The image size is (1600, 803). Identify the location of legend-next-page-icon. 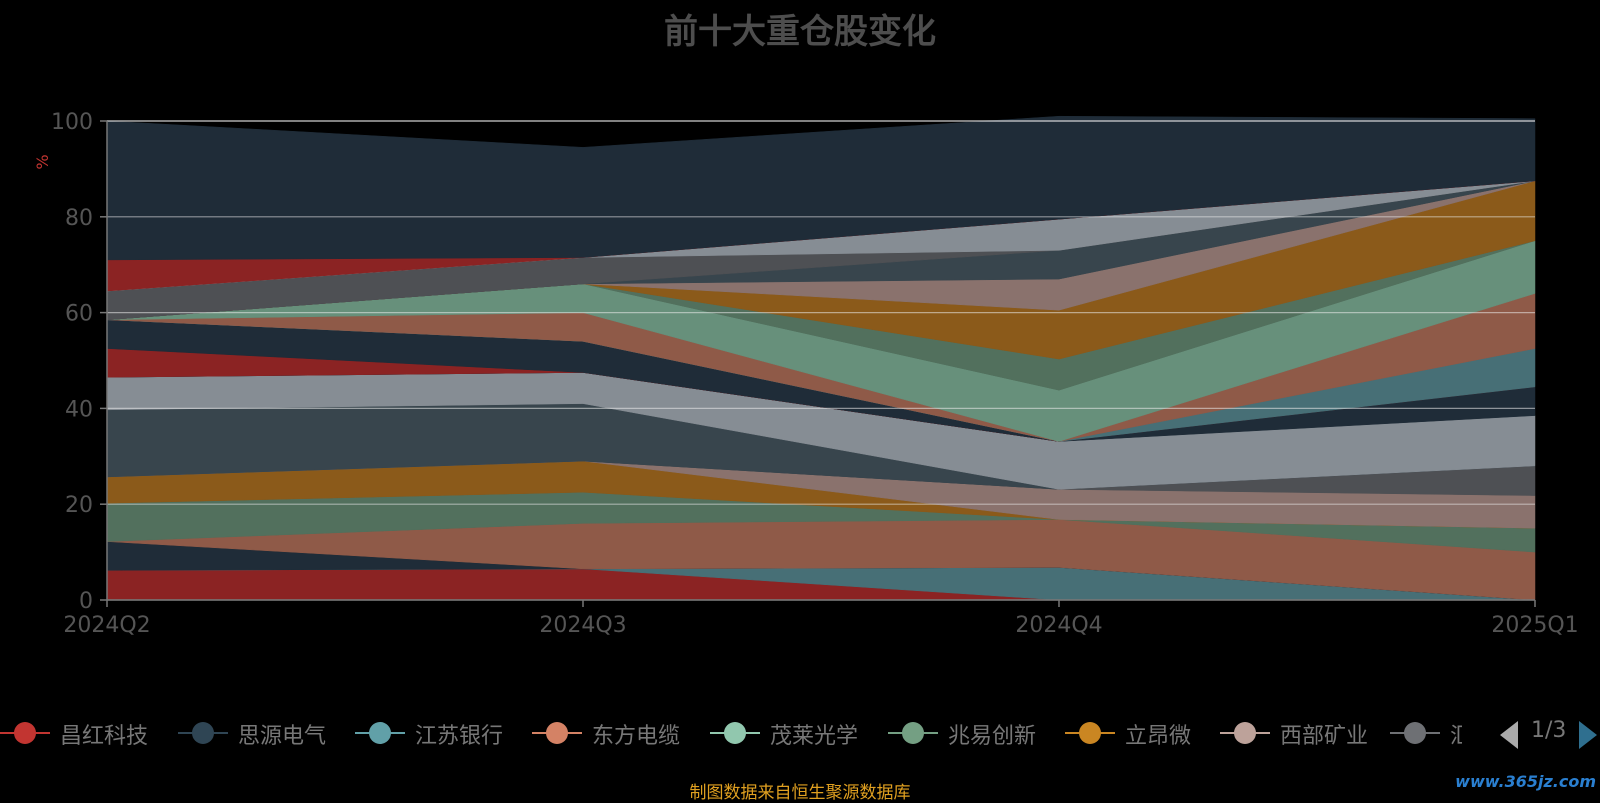
(1588, 735).